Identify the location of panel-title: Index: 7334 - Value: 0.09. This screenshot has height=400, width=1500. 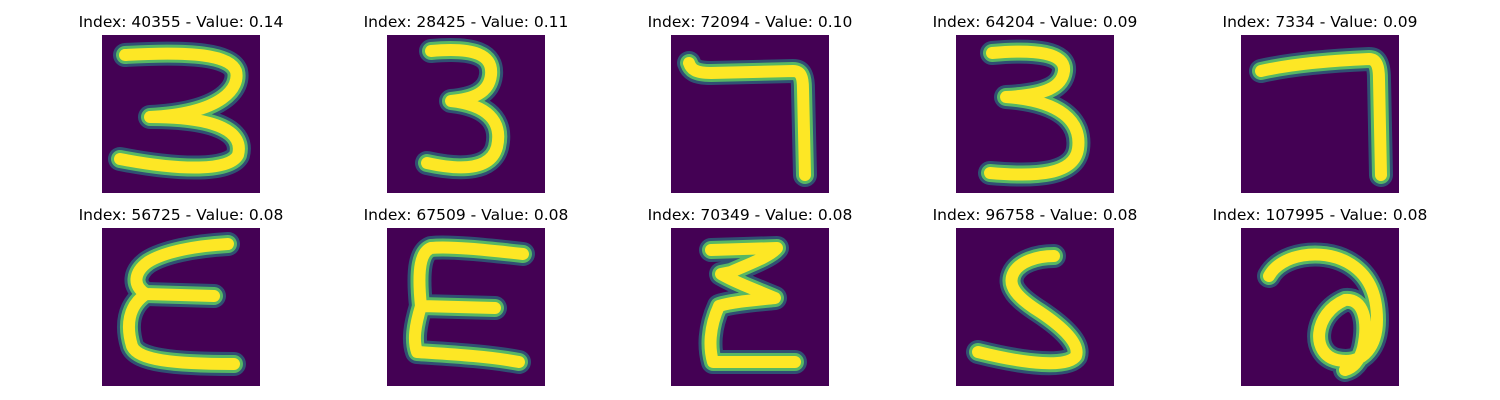
(1320, 22).